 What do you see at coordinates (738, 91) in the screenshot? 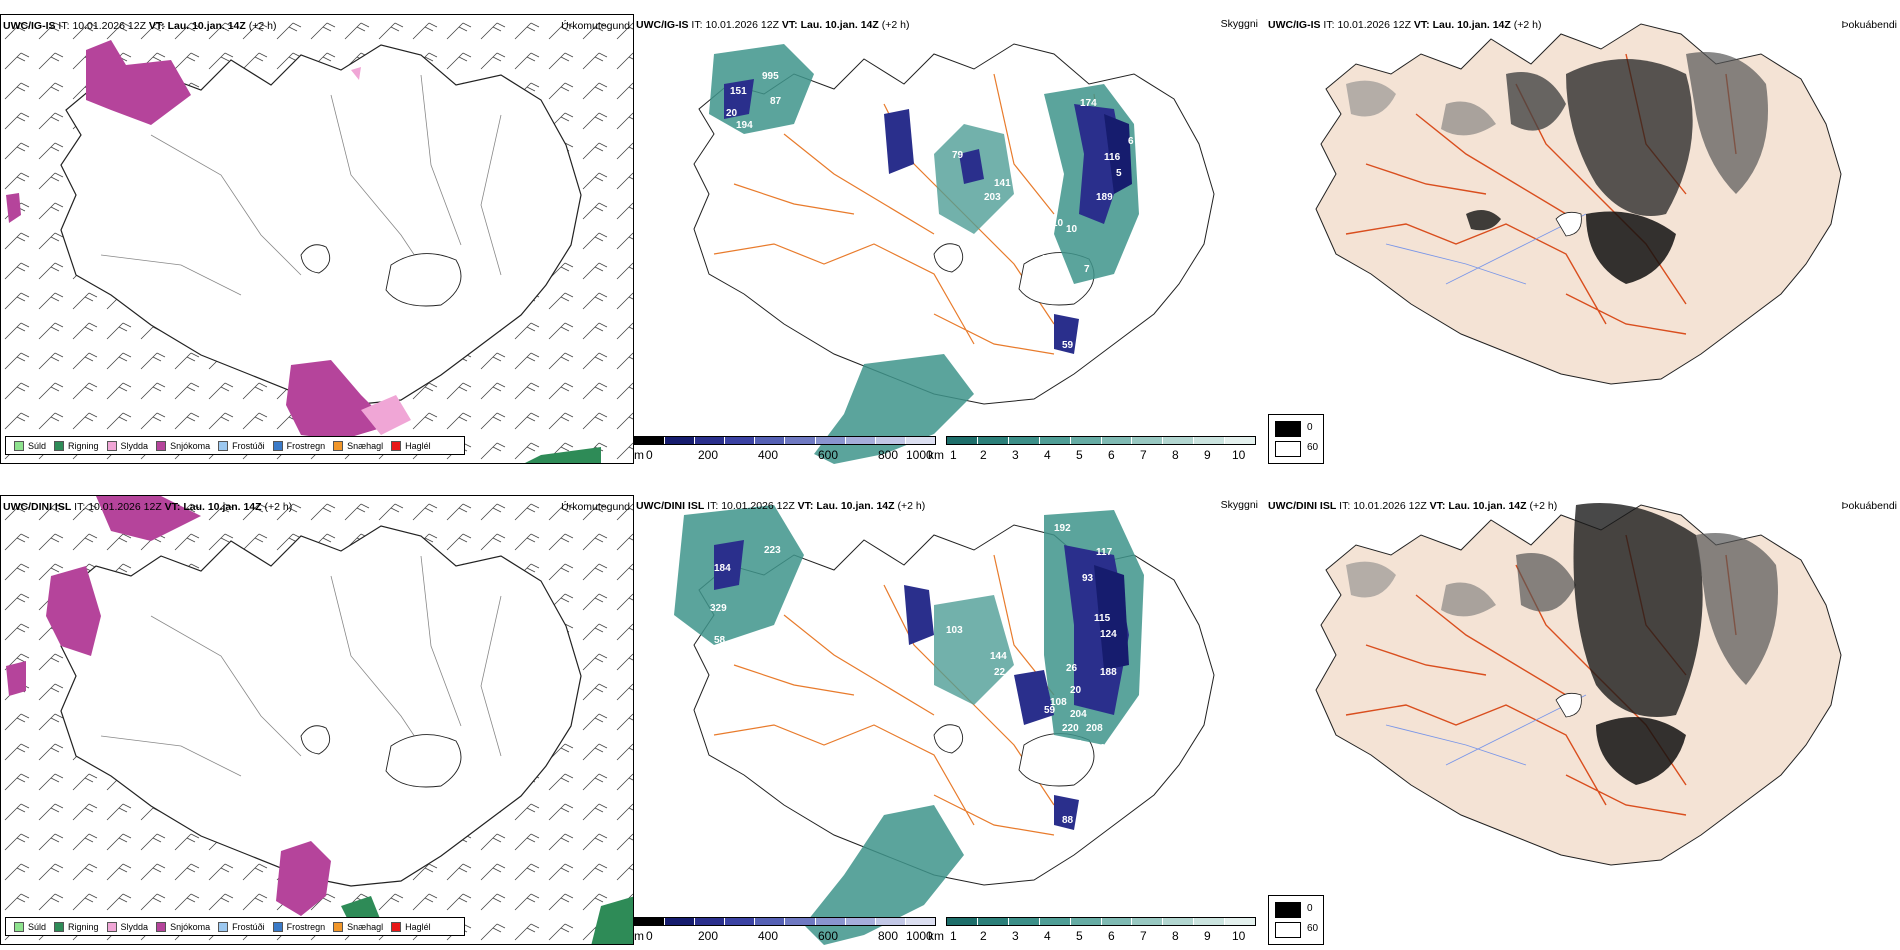
I see `visibility-value: 151` at bounding box center [738, 91].